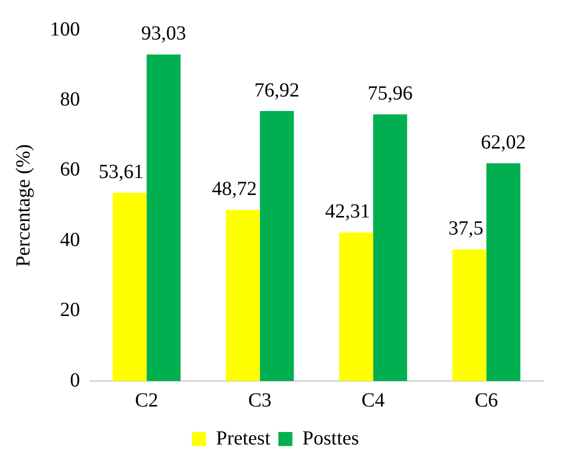 The width and height of the screenshot is (571, 467). I want to click on y-tick-label: 40, so click(70, 239).